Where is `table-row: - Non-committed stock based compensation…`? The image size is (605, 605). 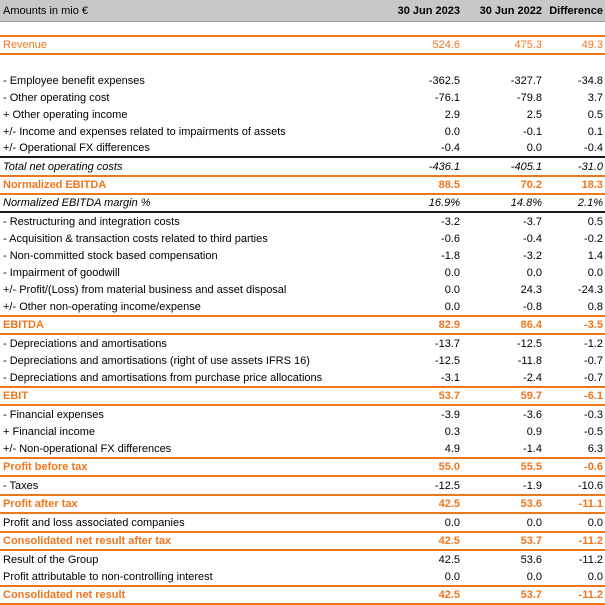 table-row: - Non-committed stock based compensation… is located at coordinates (302, 255).